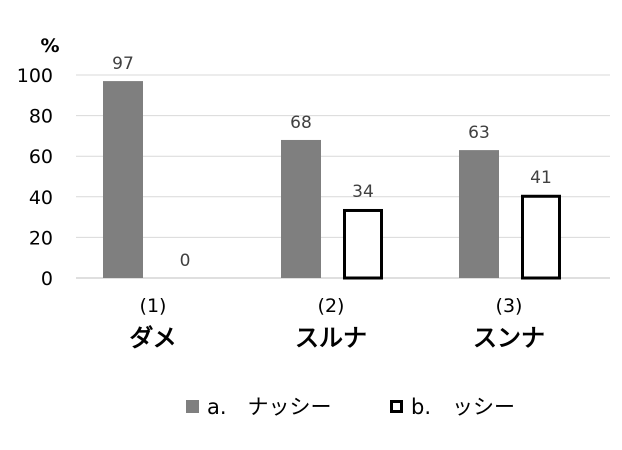 The image size is (622, 450). What do you see at coordinates (396, 406) in the screenshot?
I see `legend-swatch-b` at bounding box center [396, 406].